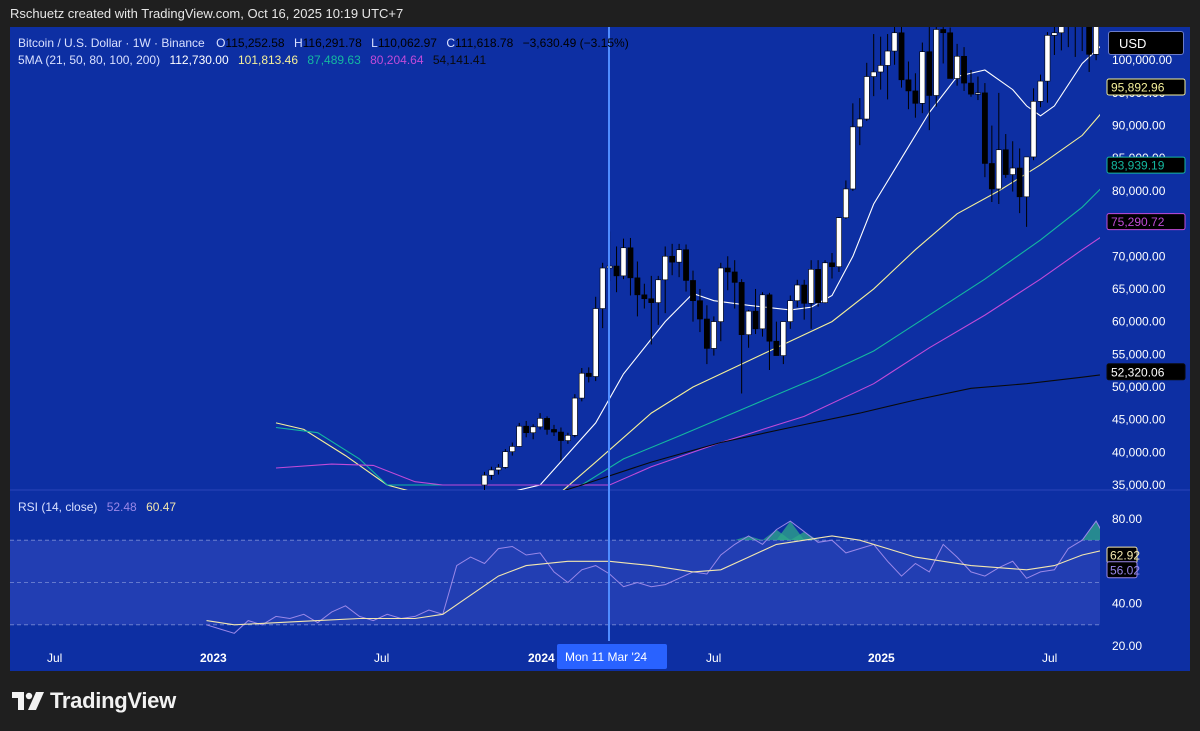  Describe the element at coordinates (94, 701) in the screenshot. I see `tradingview-logo: TradingView` at that location.